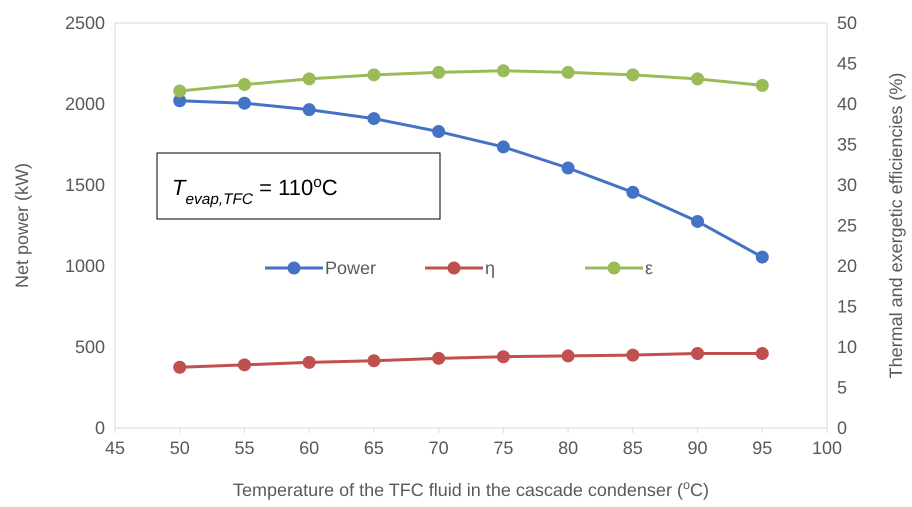 The height and width of the screenshot is (507, 912). I want to click on x-tick-label: 50, so click(180, 448).